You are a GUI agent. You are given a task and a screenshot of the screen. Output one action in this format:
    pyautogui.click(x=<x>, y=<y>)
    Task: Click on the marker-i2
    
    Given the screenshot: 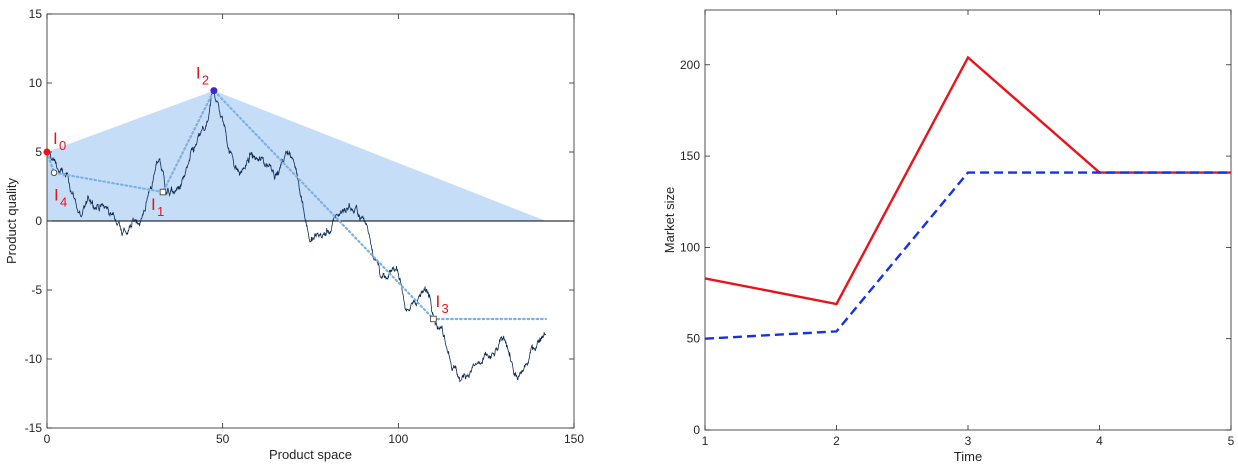 What is the action you would take?
    pyautogui.click(x=214, y=91)
    